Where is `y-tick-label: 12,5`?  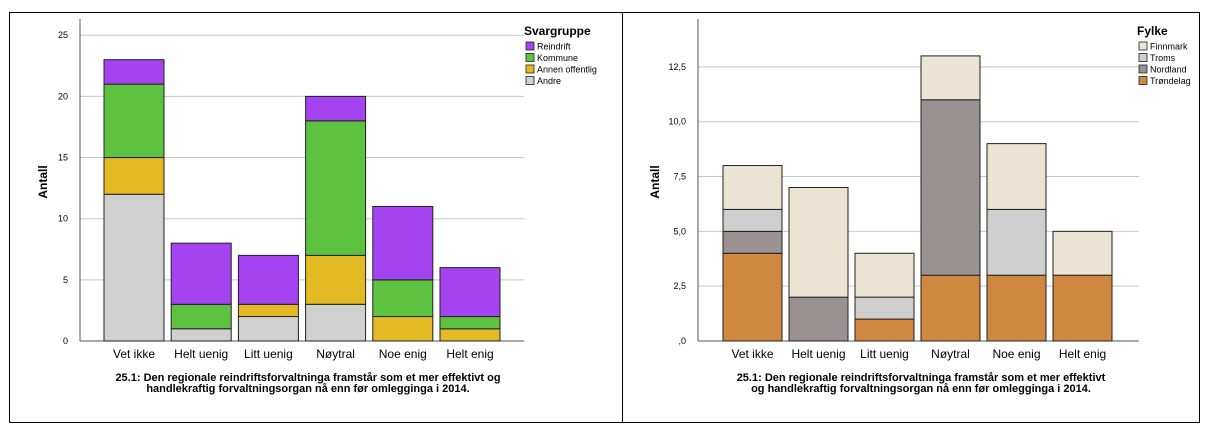
y-tick-label: 12,5 is located at coordinates (677, 67).